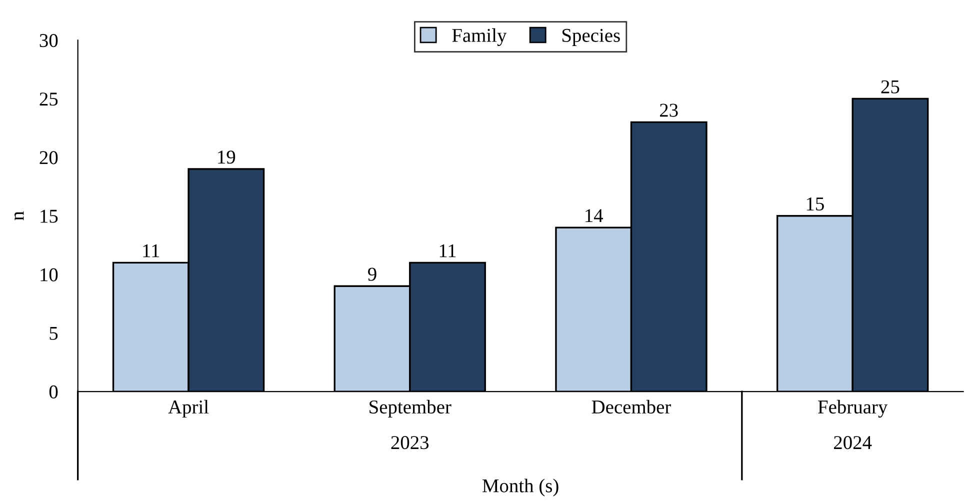  I want to click on data-label: 23, so click(669, 110).